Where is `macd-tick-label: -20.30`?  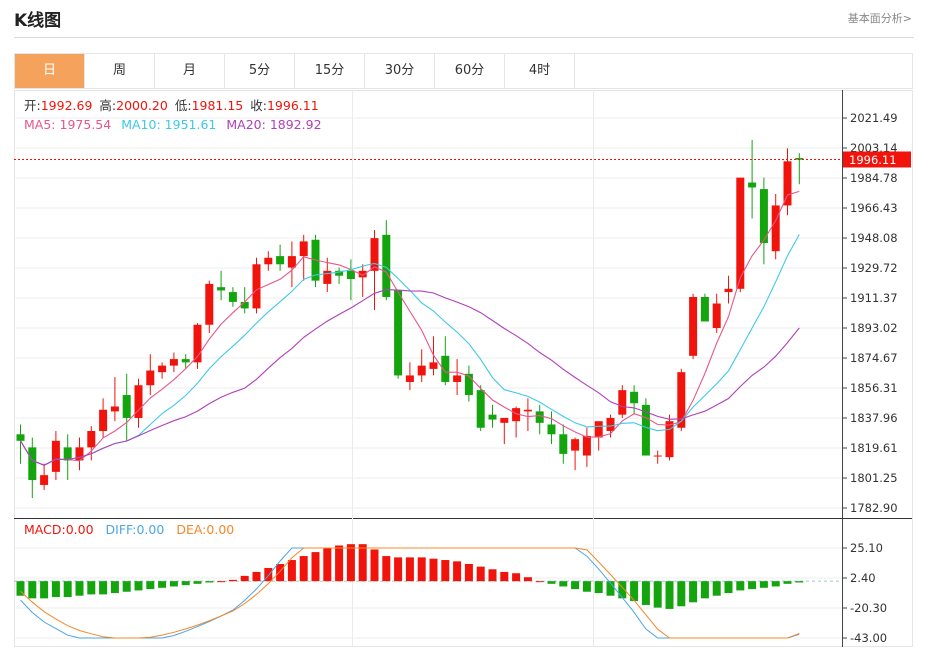 macd-tick-label: -20.30 is located at coordinates (868, 608).